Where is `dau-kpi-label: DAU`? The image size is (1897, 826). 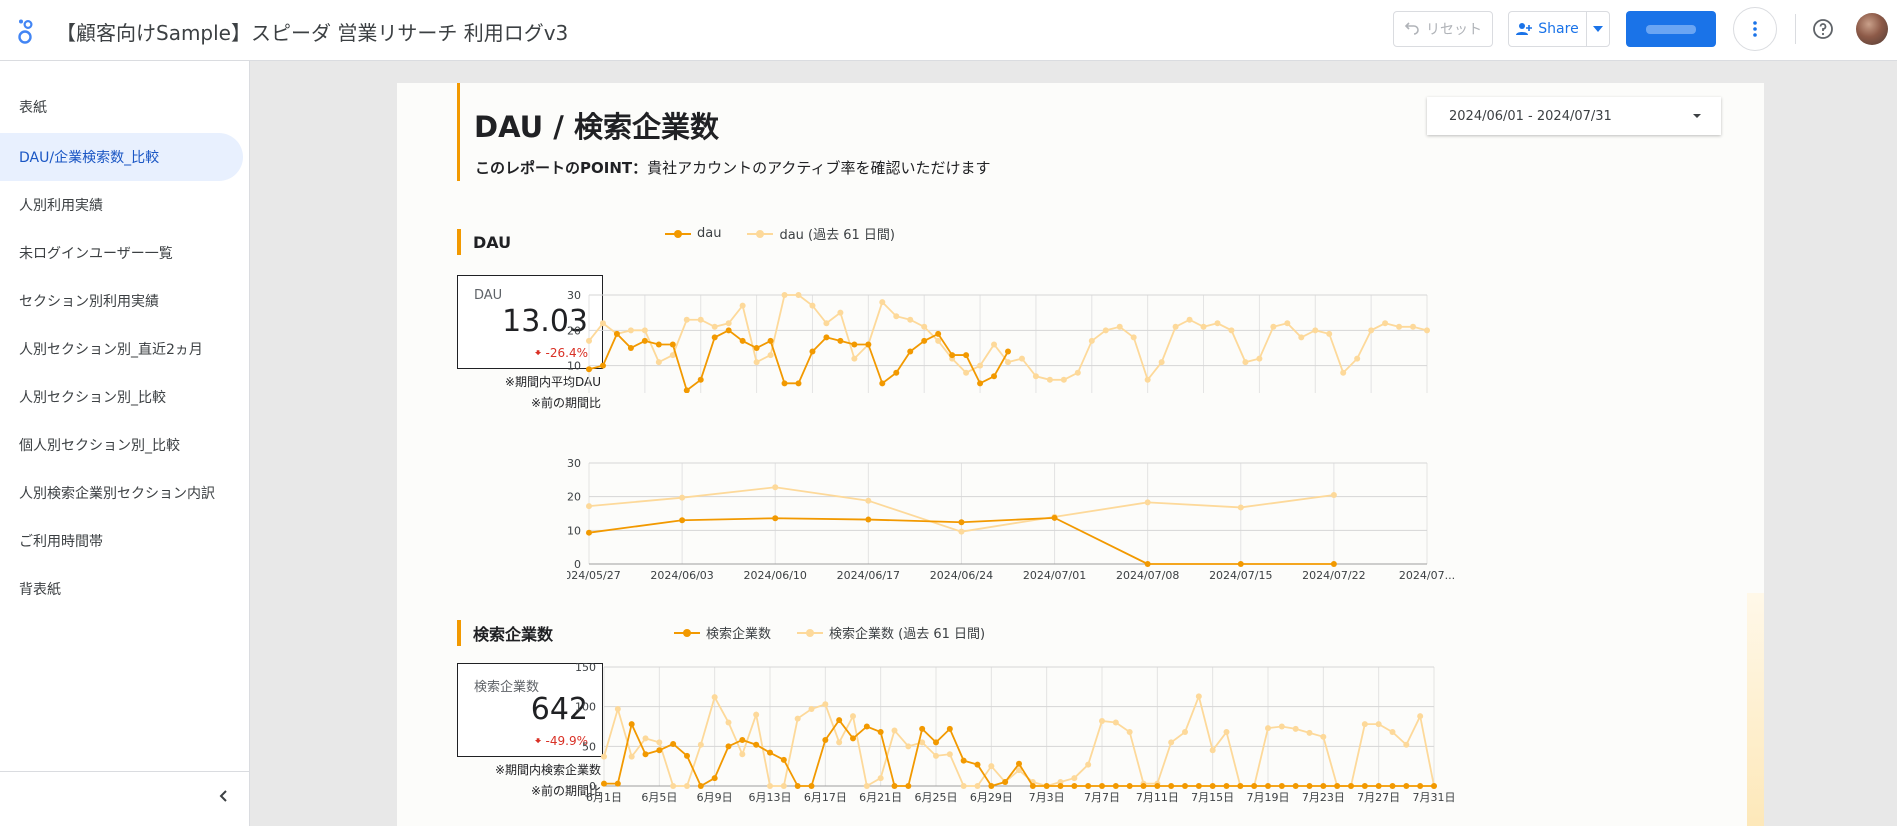
dau-kpi-label: DAU is located at coordinates (488, 295).